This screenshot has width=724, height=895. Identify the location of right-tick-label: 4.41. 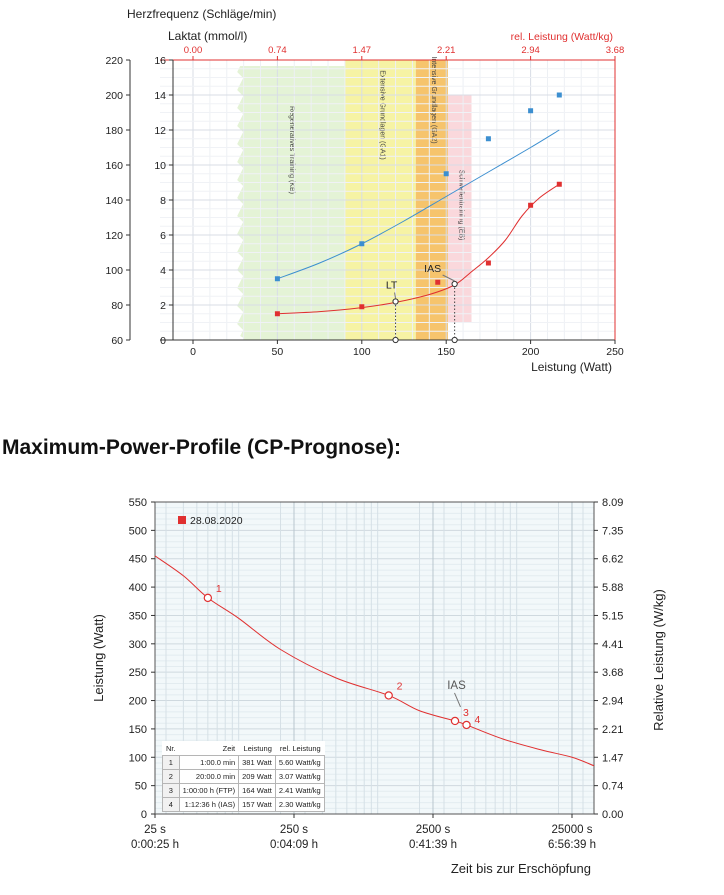
(612, 645).